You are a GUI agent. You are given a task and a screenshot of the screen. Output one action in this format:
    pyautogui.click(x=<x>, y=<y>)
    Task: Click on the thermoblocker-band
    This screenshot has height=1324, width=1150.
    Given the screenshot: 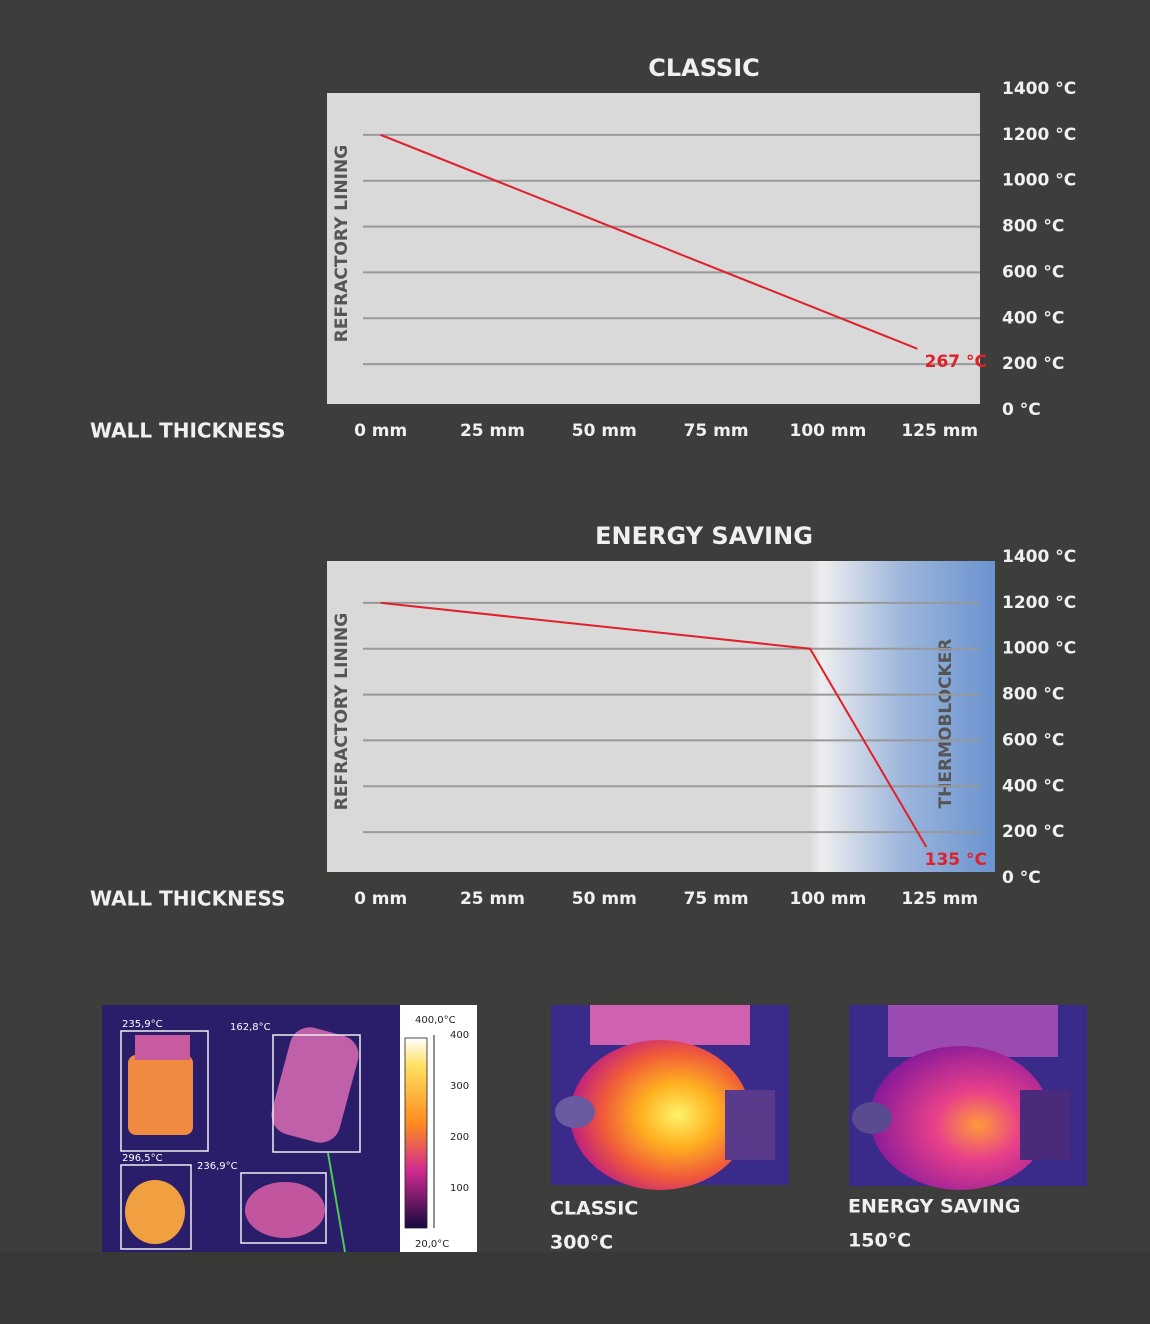 What is the action you would take?
    pyautogui.click(x=902, y=716)
    